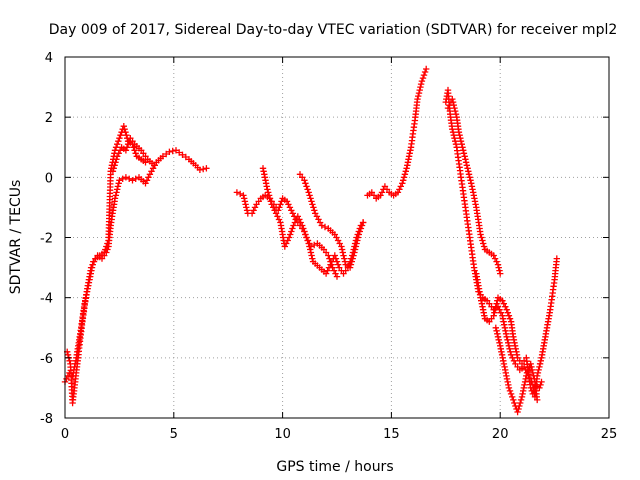 This screenshot has height=480, width=640. I want to click on x-tick-label: 20, so click(500, 434).